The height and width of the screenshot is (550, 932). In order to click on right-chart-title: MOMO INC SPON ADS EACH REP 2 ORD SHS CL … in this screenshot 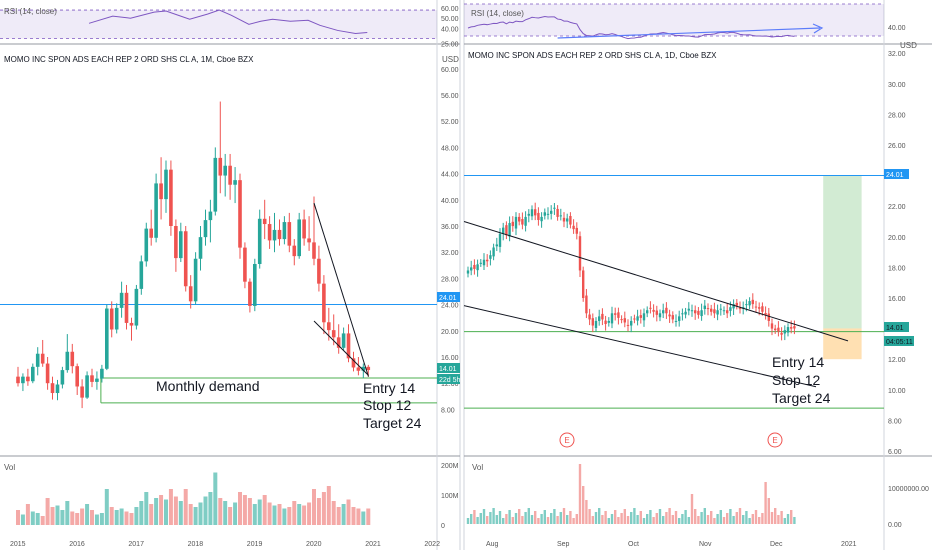, I will do `click(592, 55)`.